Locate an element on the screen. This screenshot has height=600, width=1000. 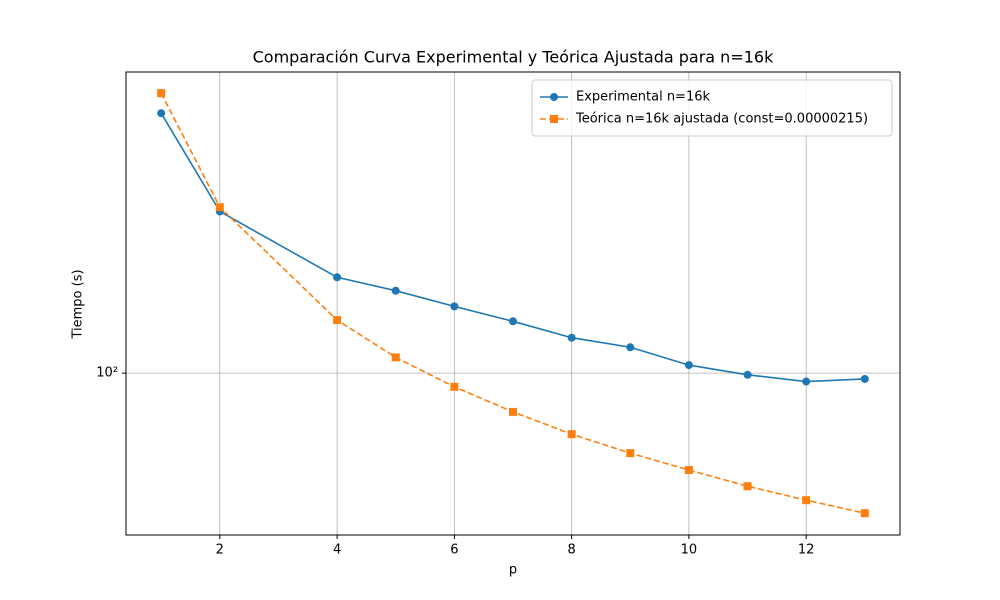
x-tick-label: 12 is located at coordinates (806, 550).